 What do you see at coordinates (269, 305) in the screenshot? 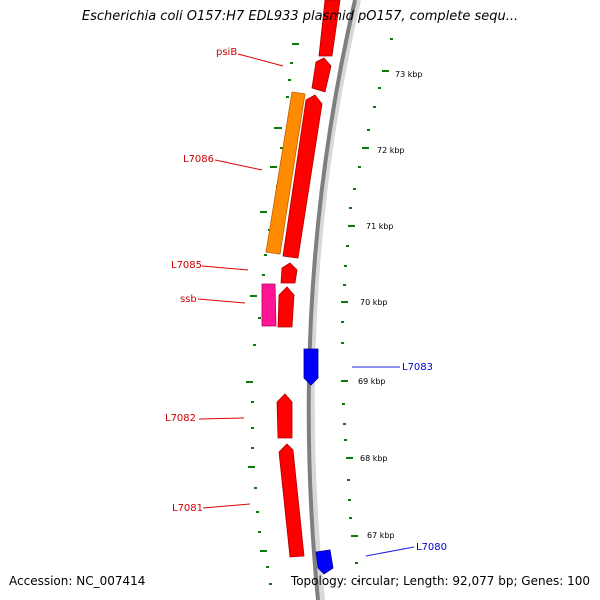
I see `gene-ssb` at bounding box center [269, 305].